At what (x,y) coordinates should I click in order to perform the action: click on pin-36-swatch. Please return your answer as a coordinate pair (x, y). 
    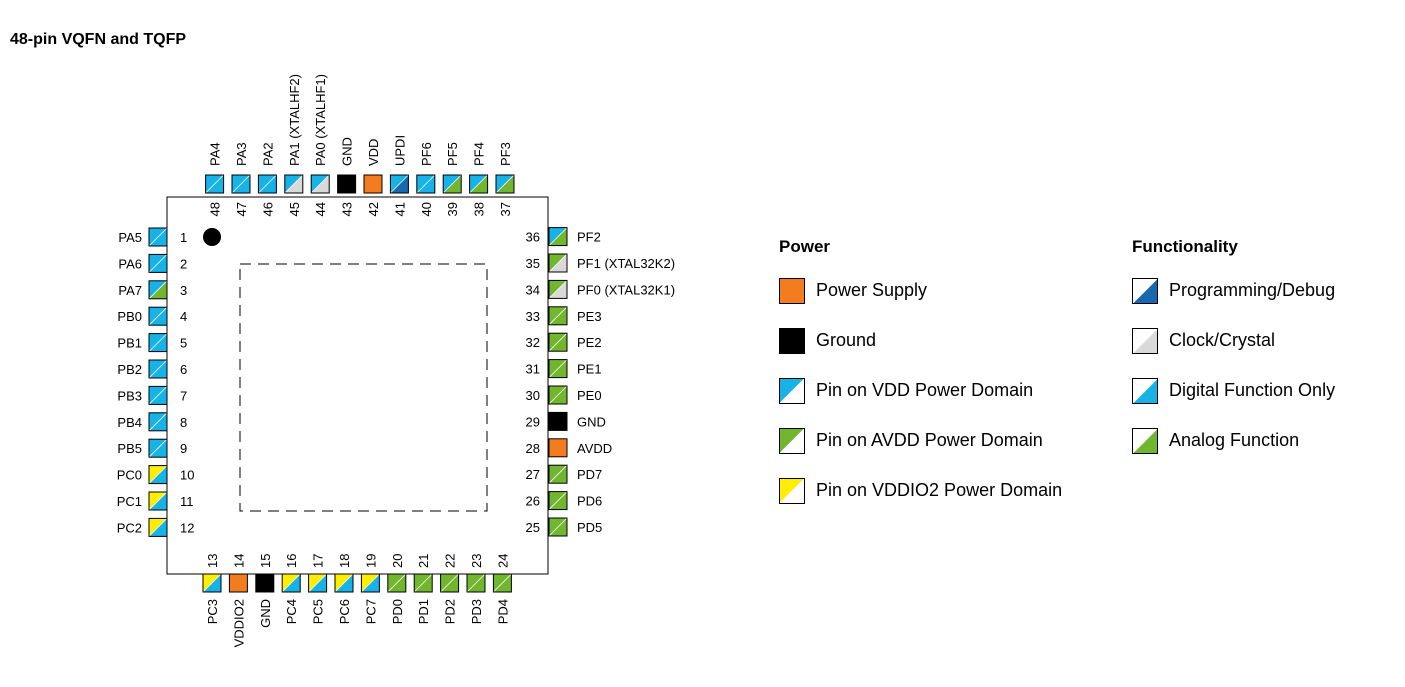
    Looking at the image, I should click on (558, 237).